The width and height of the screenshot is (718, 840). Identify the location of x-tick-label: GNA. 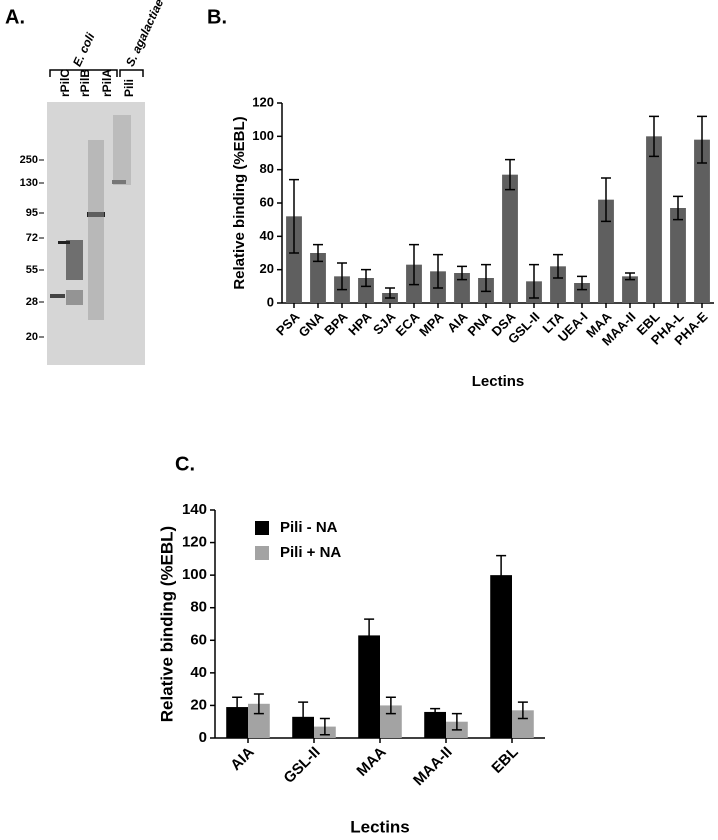
(311, 324).